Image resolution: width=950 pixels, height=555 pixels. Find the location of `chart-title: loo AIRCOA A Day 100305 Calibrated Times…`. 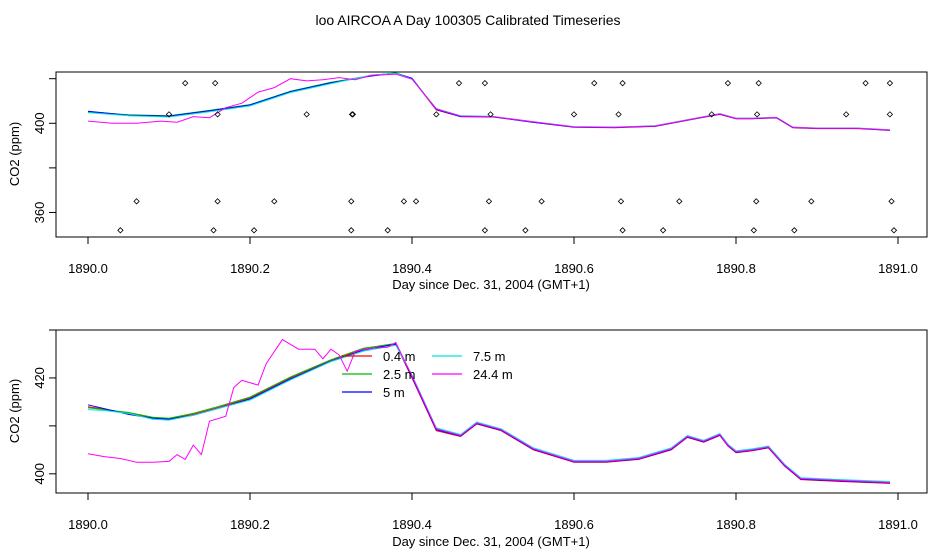

chart-title: loo AIRCOA A Day 100305 Calibrated Times… is located at coordinates (467, 20).